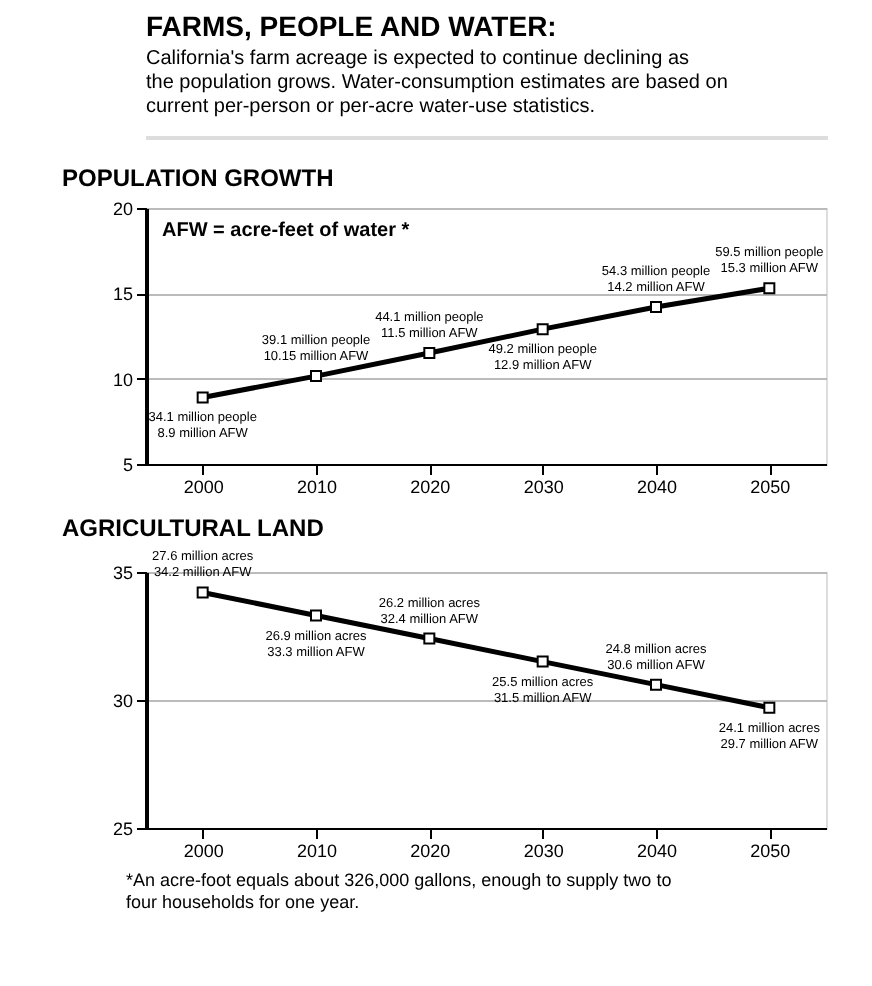 The height and width of the screenshot is (986, 872). What do you see at coordinates (286, 231) in the screenshot?
I see `annotation: AFW = acre-feet of water *` at bounding box center [286, 231].